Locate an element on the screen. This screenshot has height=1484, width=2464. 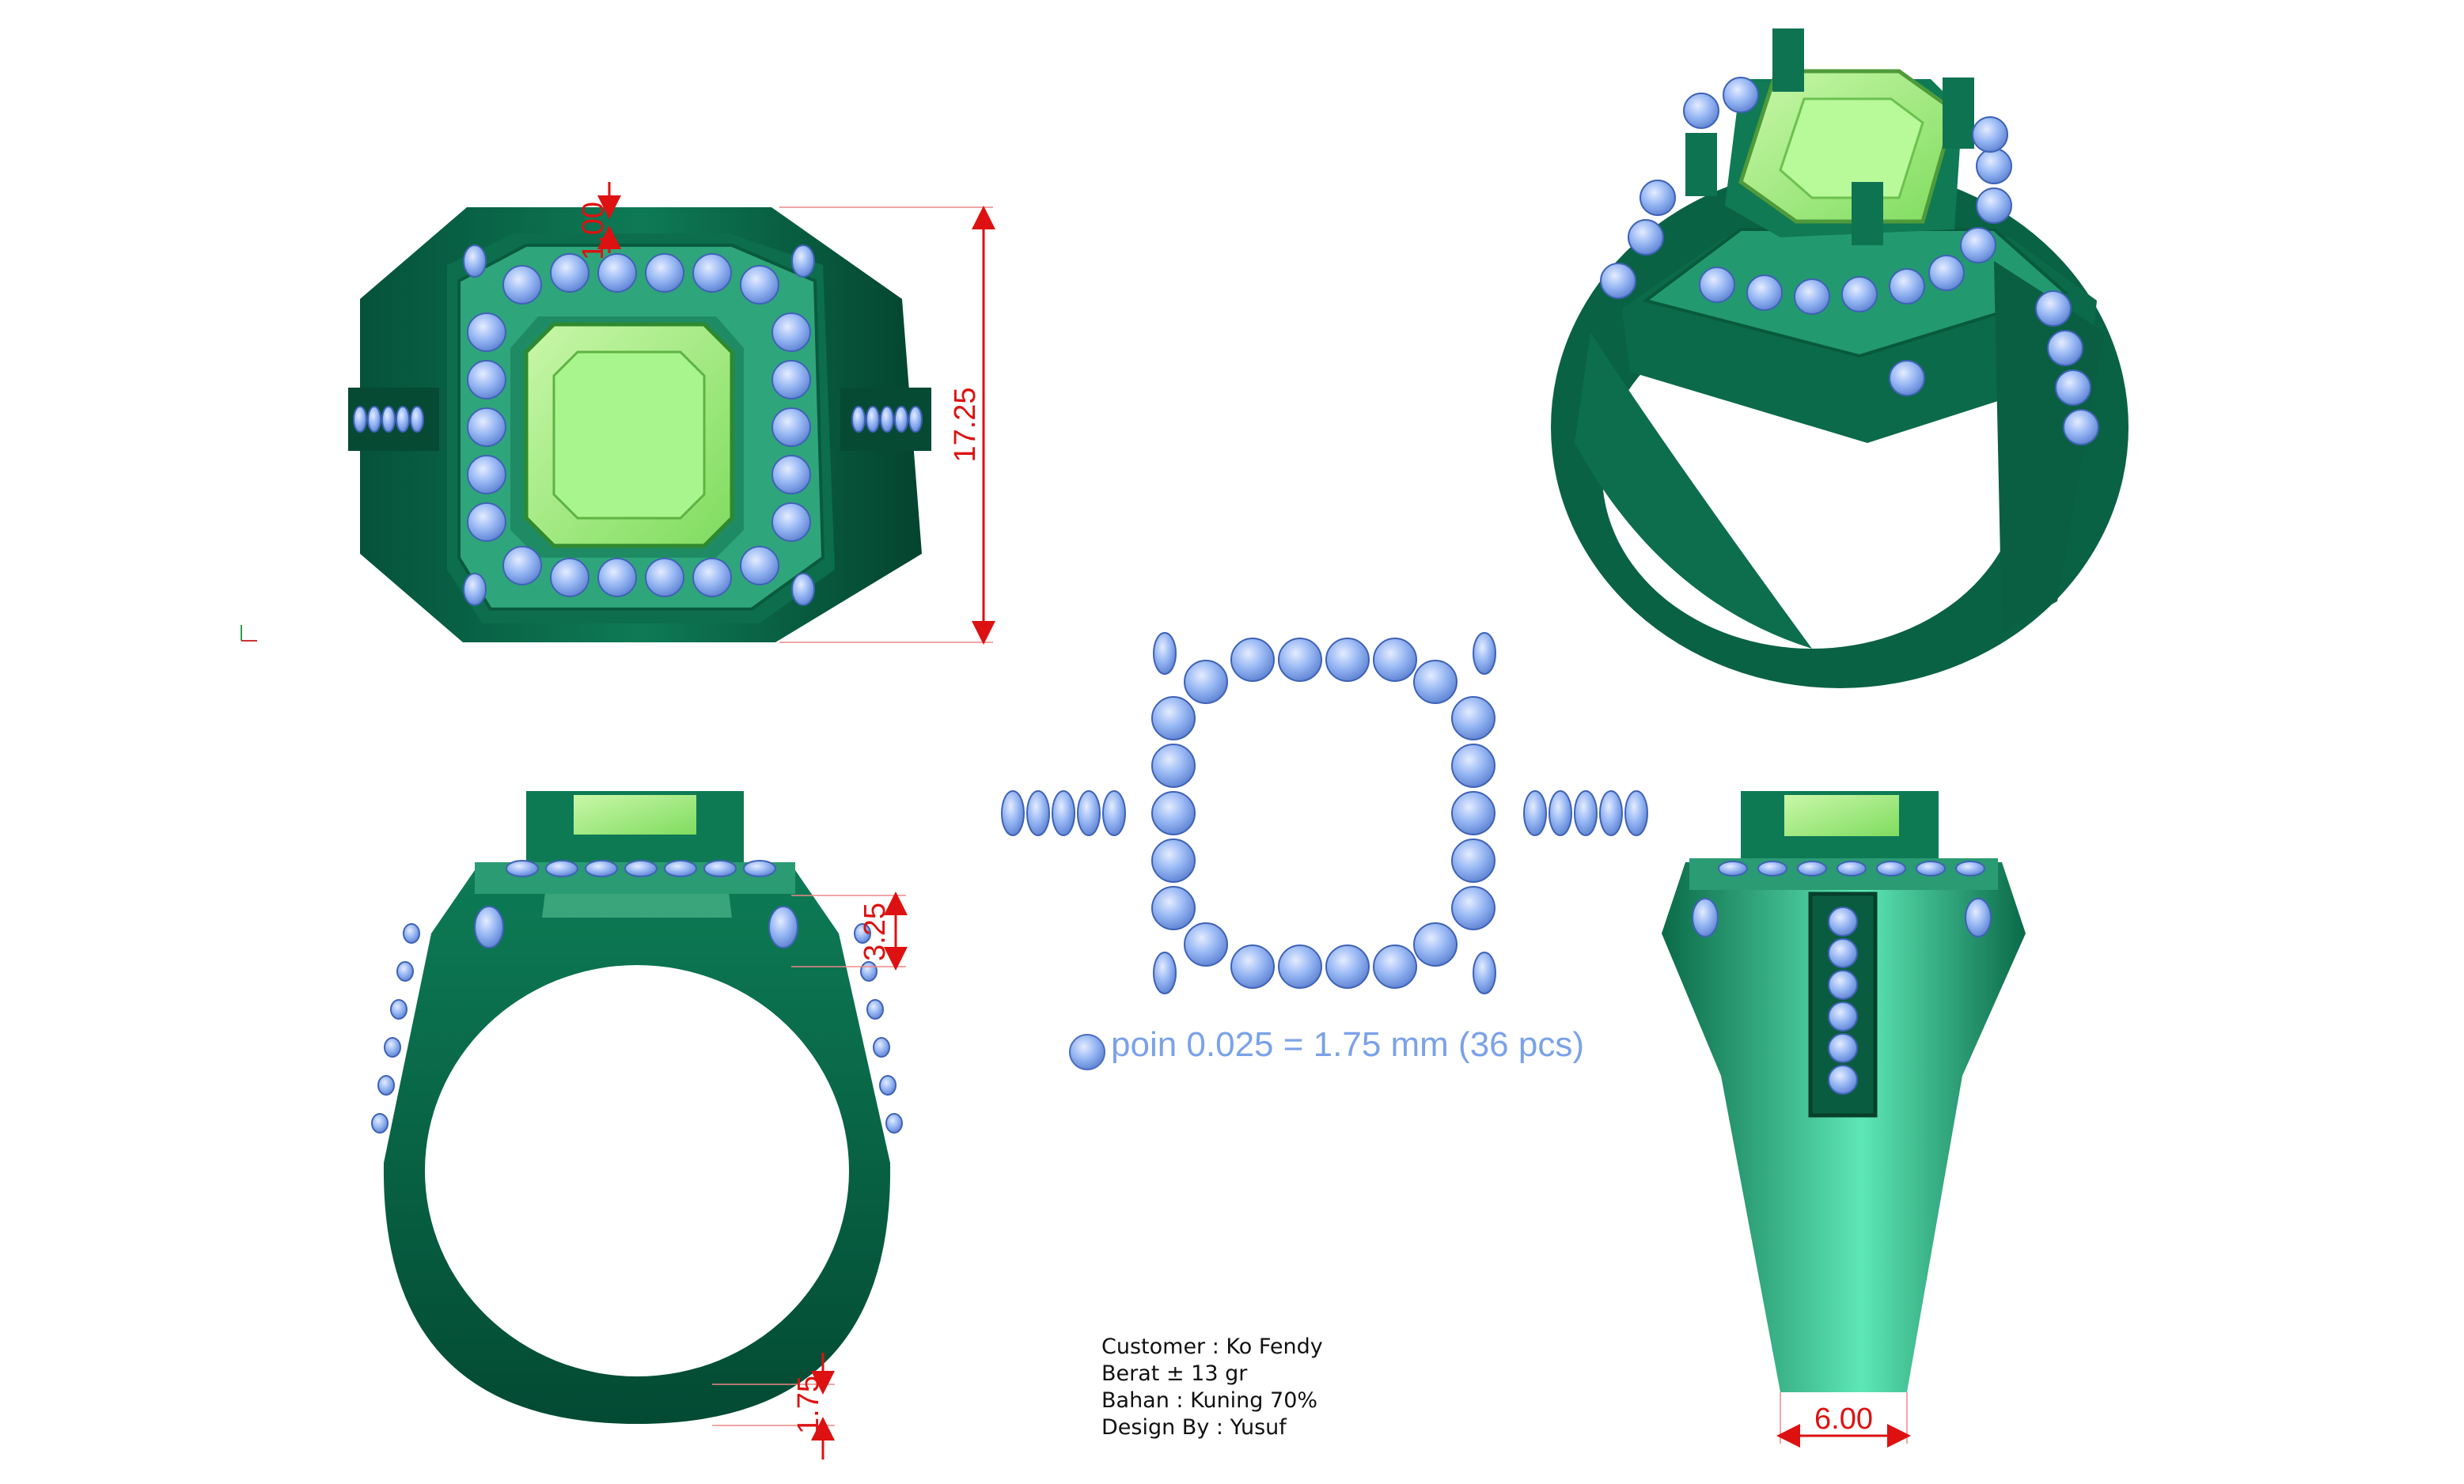
dim-top-prong: 1.00 is located at coordinates (599, 221).